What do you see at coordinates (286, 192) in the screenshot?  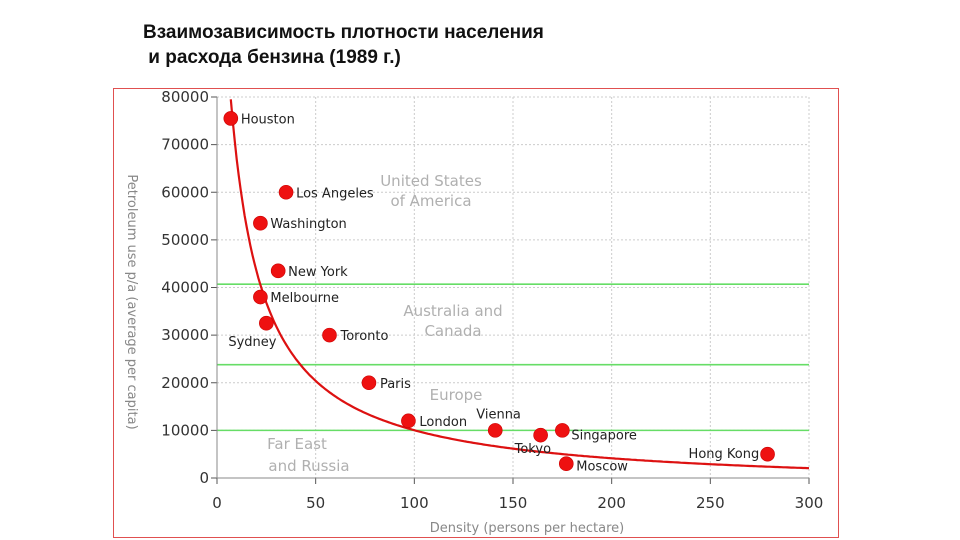 I see `data-point-los-angeles` at bounding box center [286, 192].